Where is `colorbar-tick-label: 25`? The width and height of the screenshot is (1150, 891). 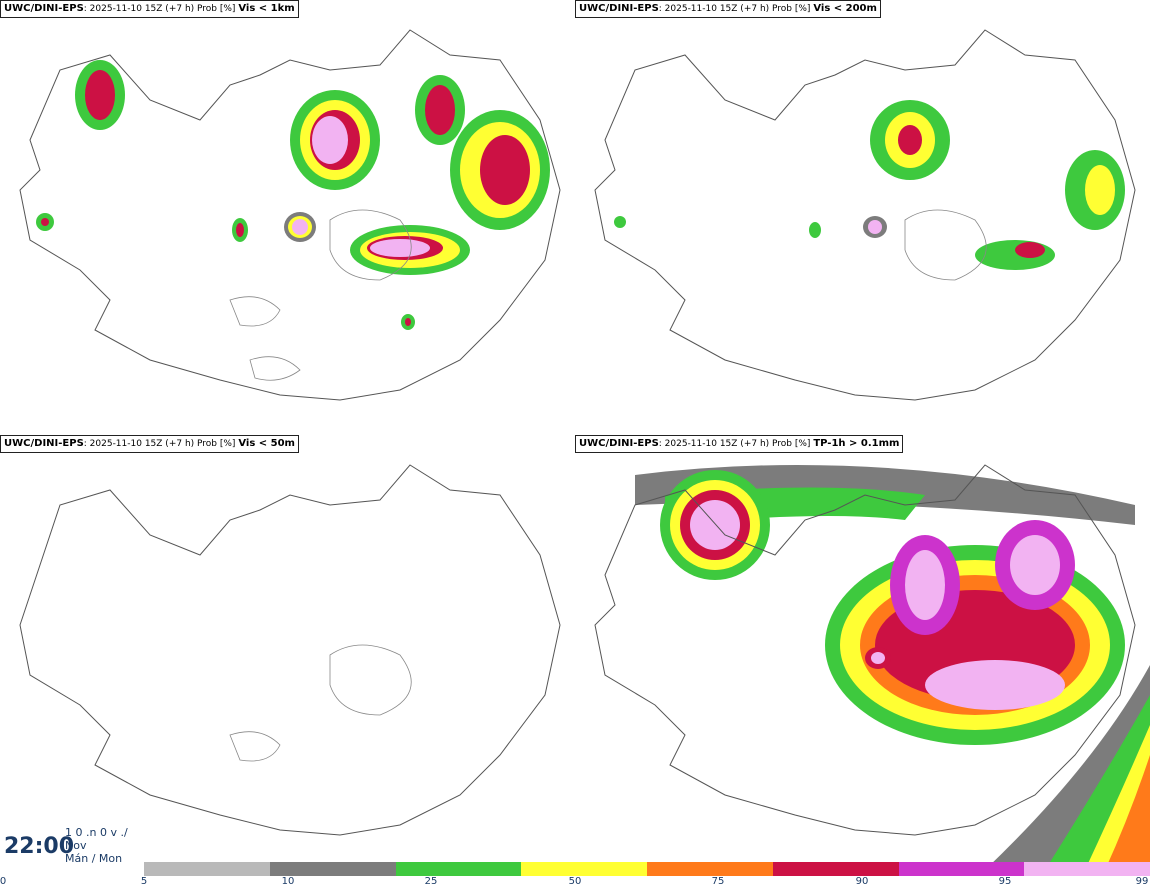 colorbar-tick-label: 25 is located at coordinates (431, 881).